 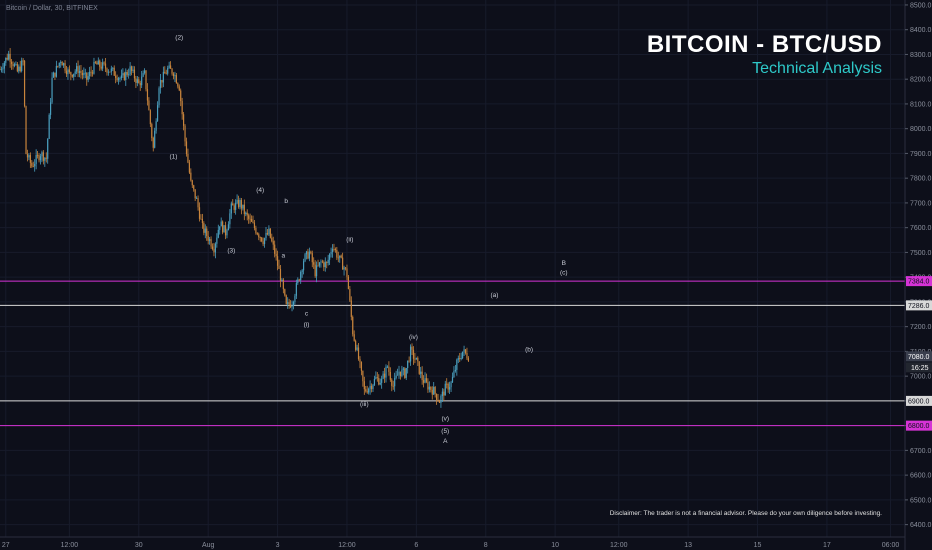 I want to click on level-tag-label: 7384.0, so click(x=919, y=282).